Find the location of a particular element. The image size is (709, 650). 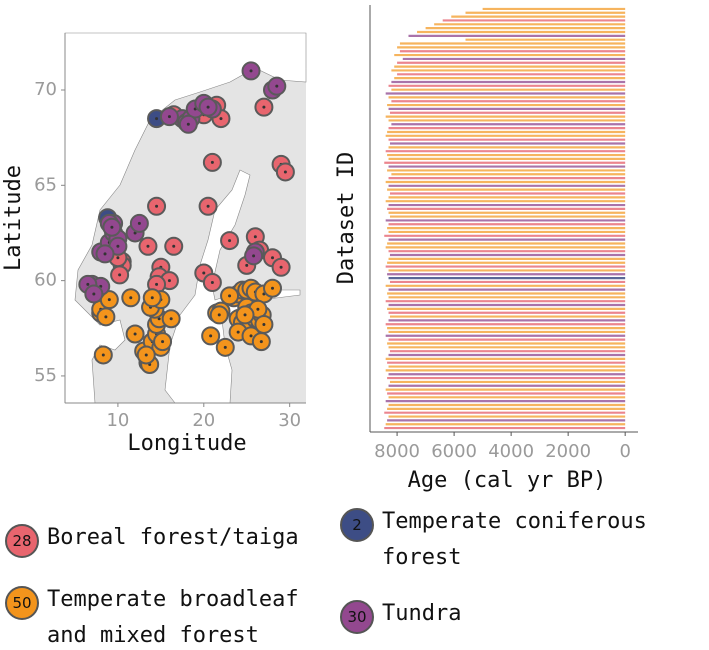

legend-label: Temperate coniferous forest is located at coordinates (514, 539).